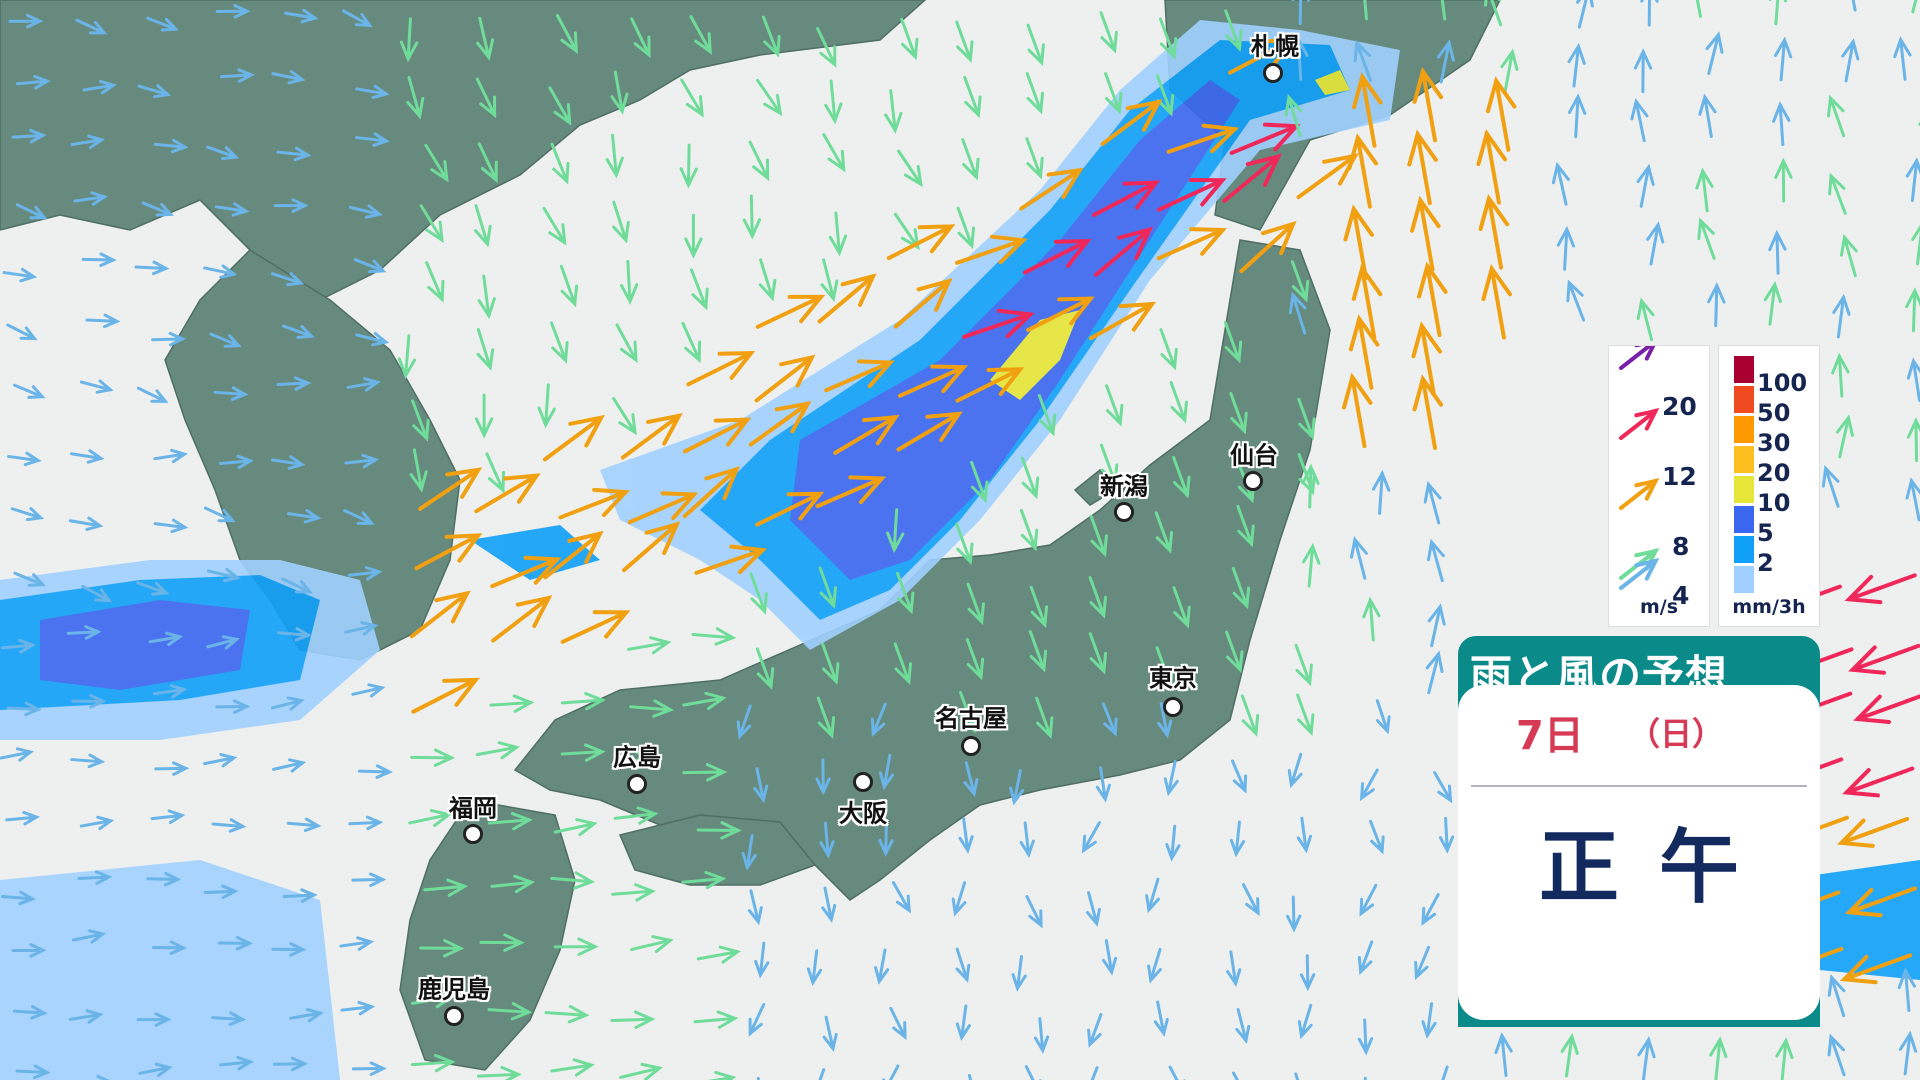 Image resolution: width=1920 pixels, height=1080 pixels. I want to click on rain-level-label: 2, so click(1765, 563).